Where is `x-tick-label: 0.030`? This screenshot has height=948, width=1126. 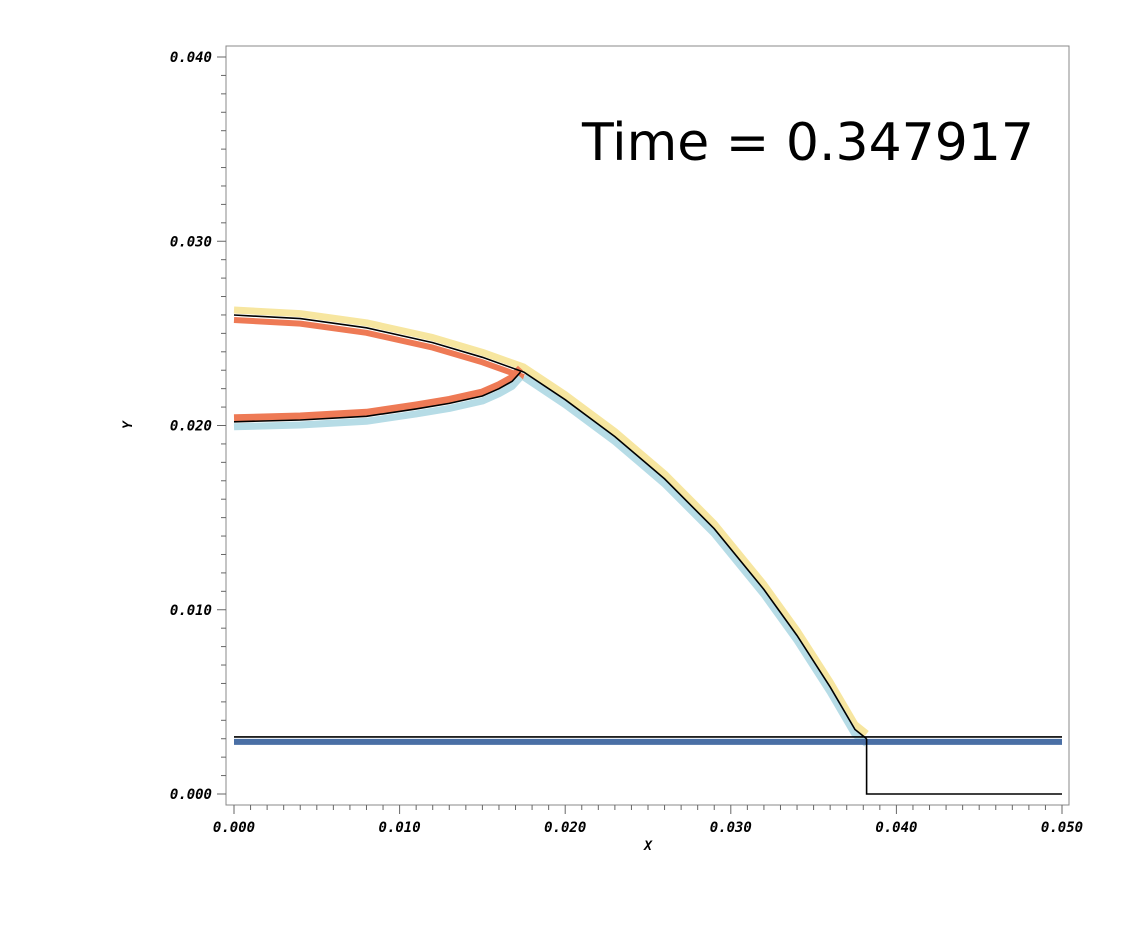 x-tick-label: 0.030 is located at coordinates (731, 828).